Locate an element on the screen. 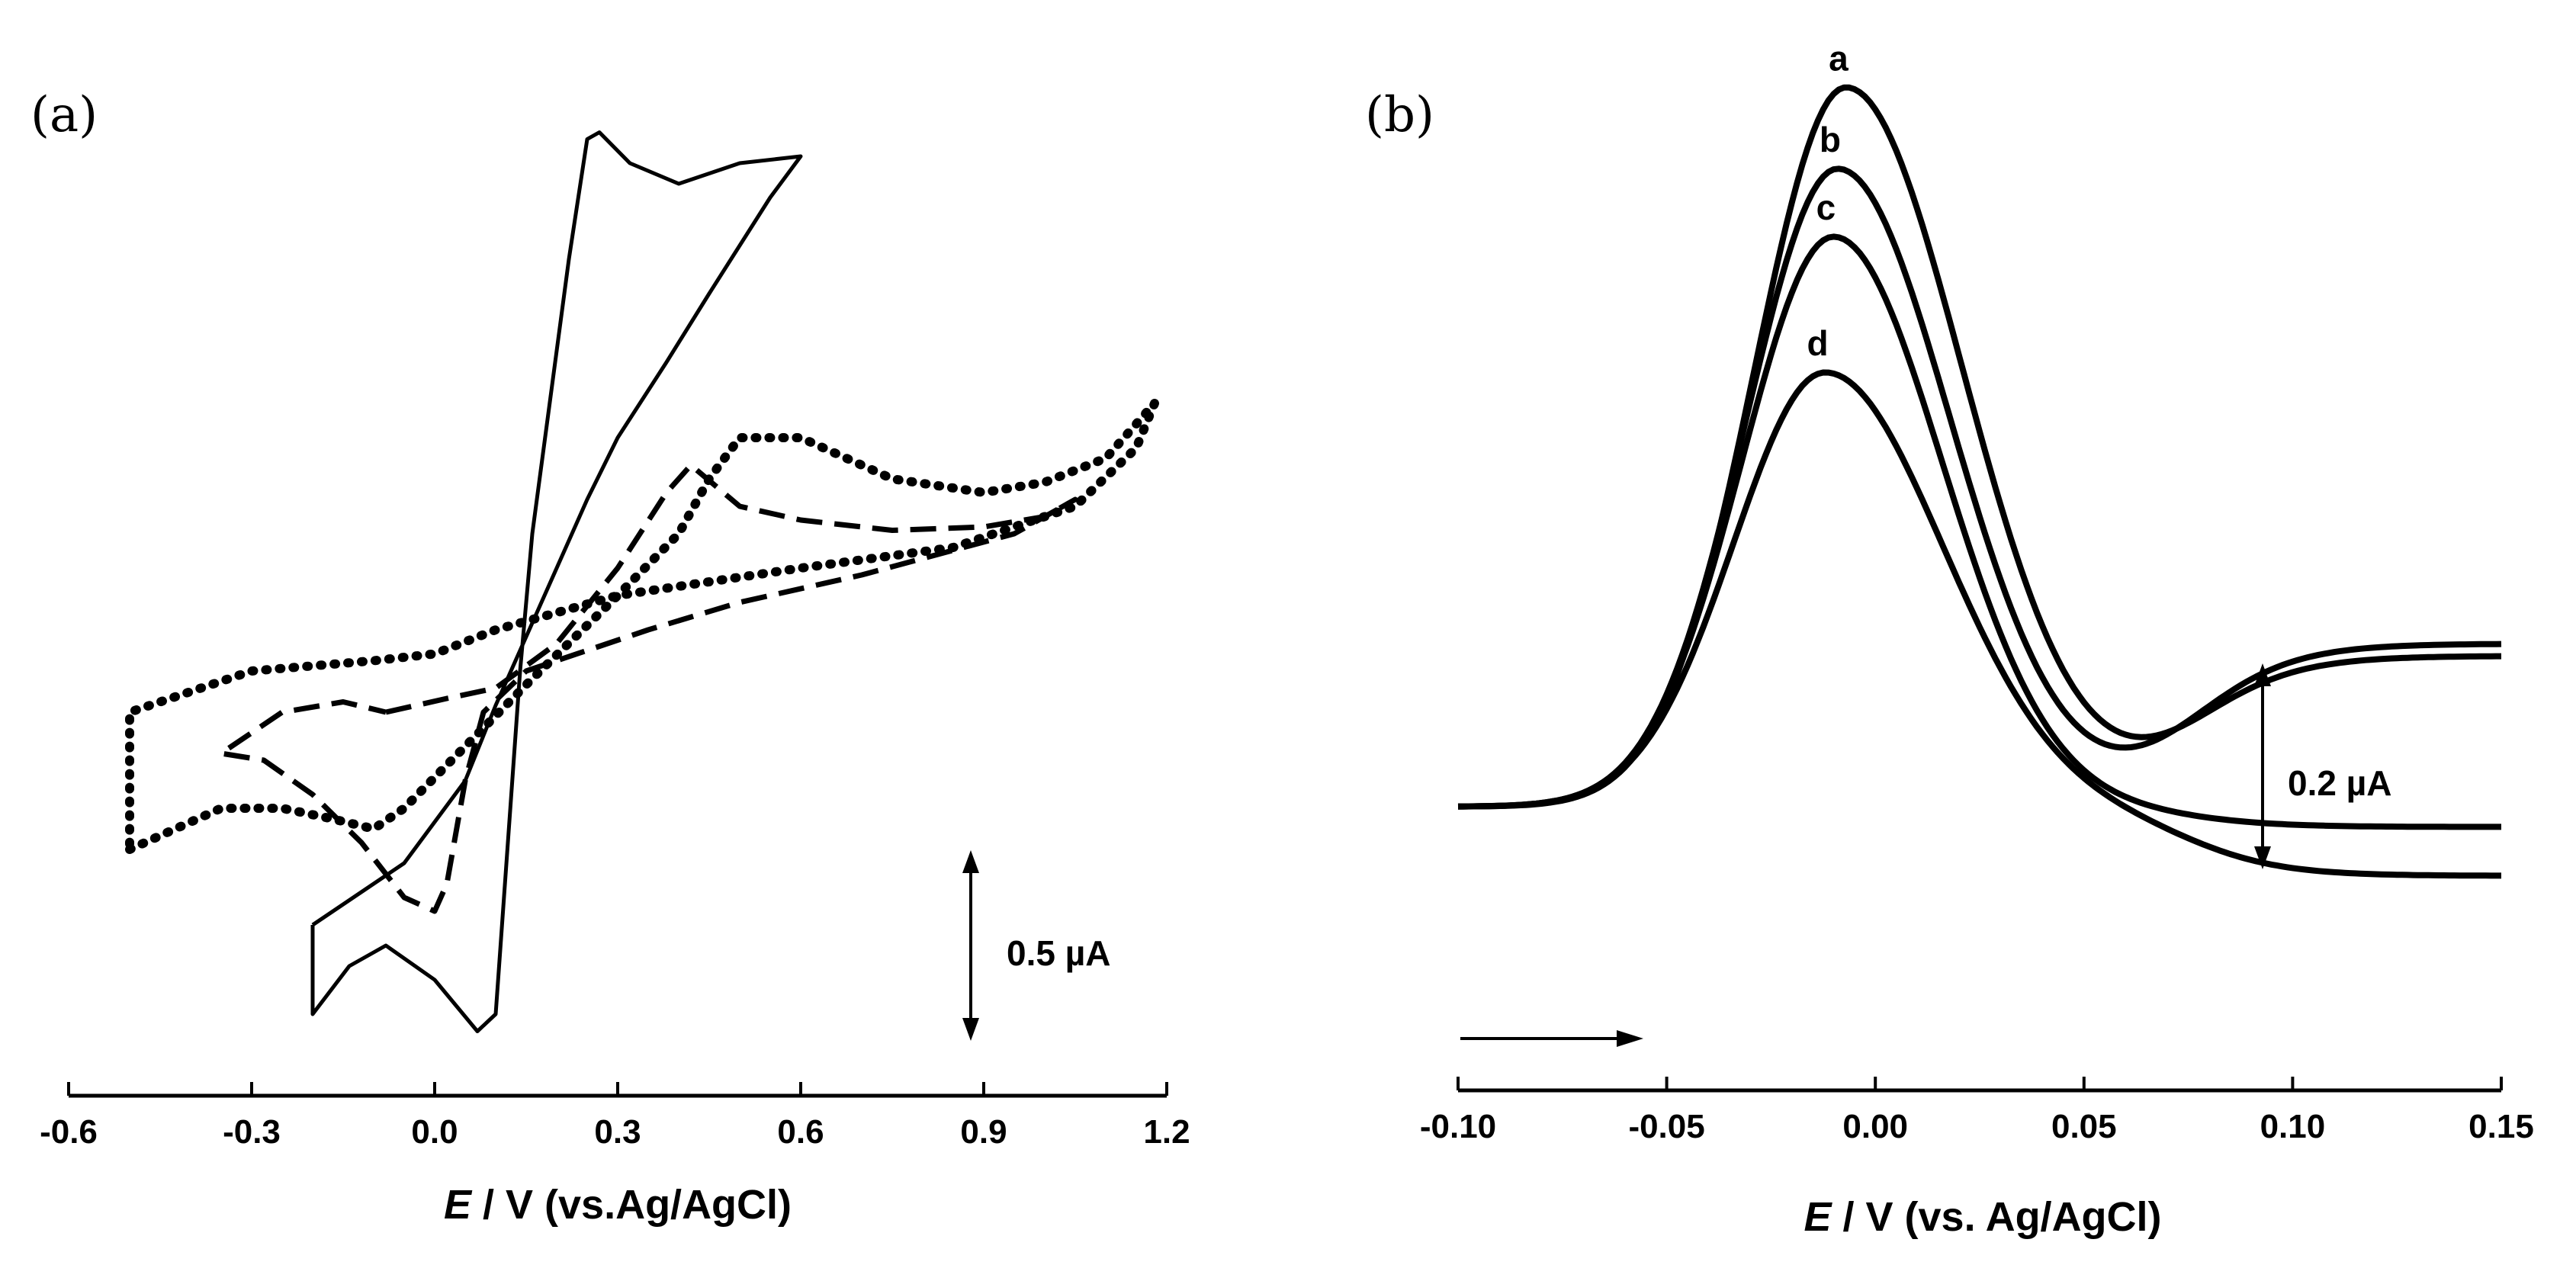 Image resolution: width=2576 pixels, height=1265 pixels. panel-b-ticks: -0.10 -0.05 0.00 0.05 0.10 0.15 is located at coordinates (1977, 1111).